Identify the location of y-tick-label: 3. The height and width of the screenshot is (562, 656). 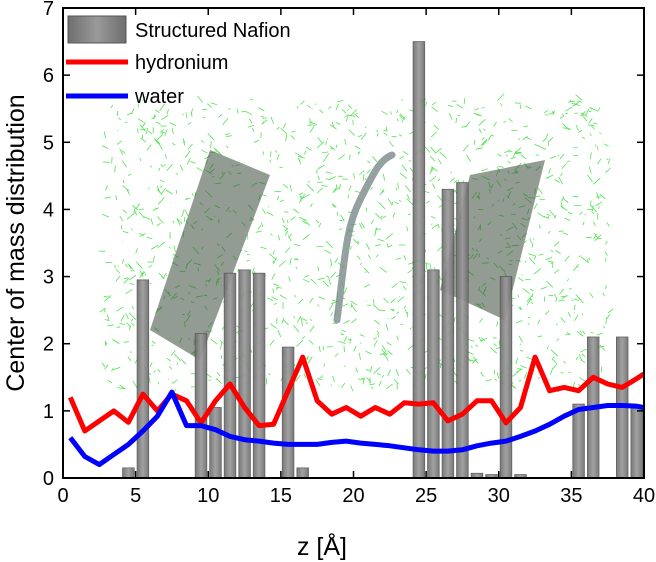
(48, 278).